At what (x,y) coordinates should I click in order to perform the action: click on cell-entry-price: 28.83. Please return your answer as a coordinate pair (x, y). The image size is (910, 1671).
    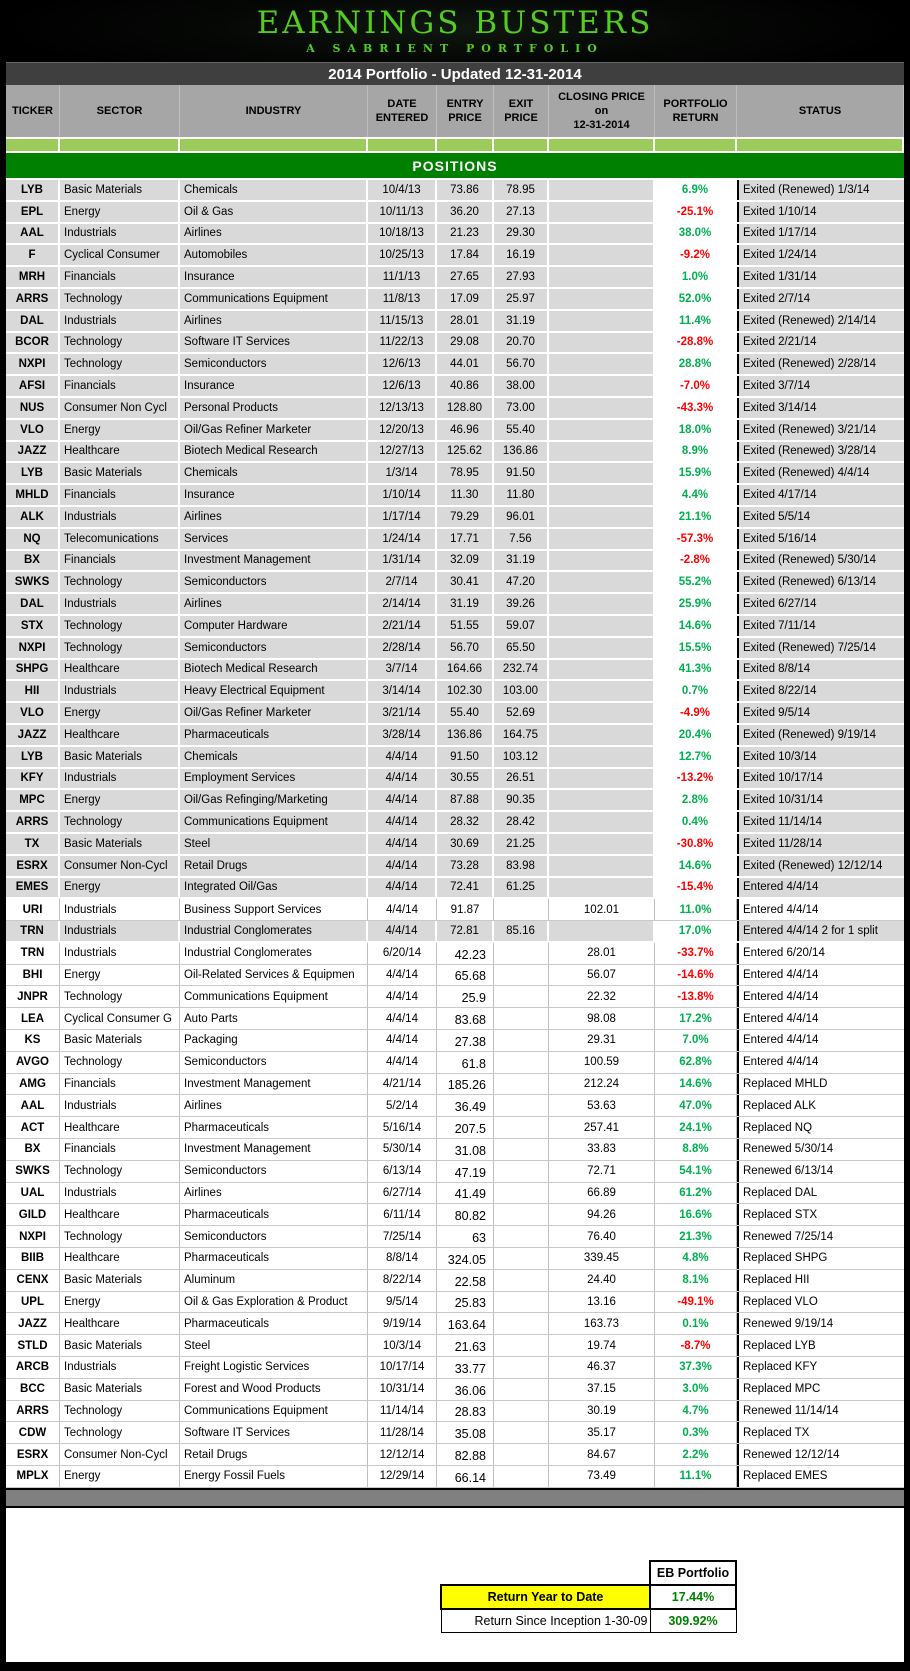
    Looking at the image, I should click on (465, 1411).